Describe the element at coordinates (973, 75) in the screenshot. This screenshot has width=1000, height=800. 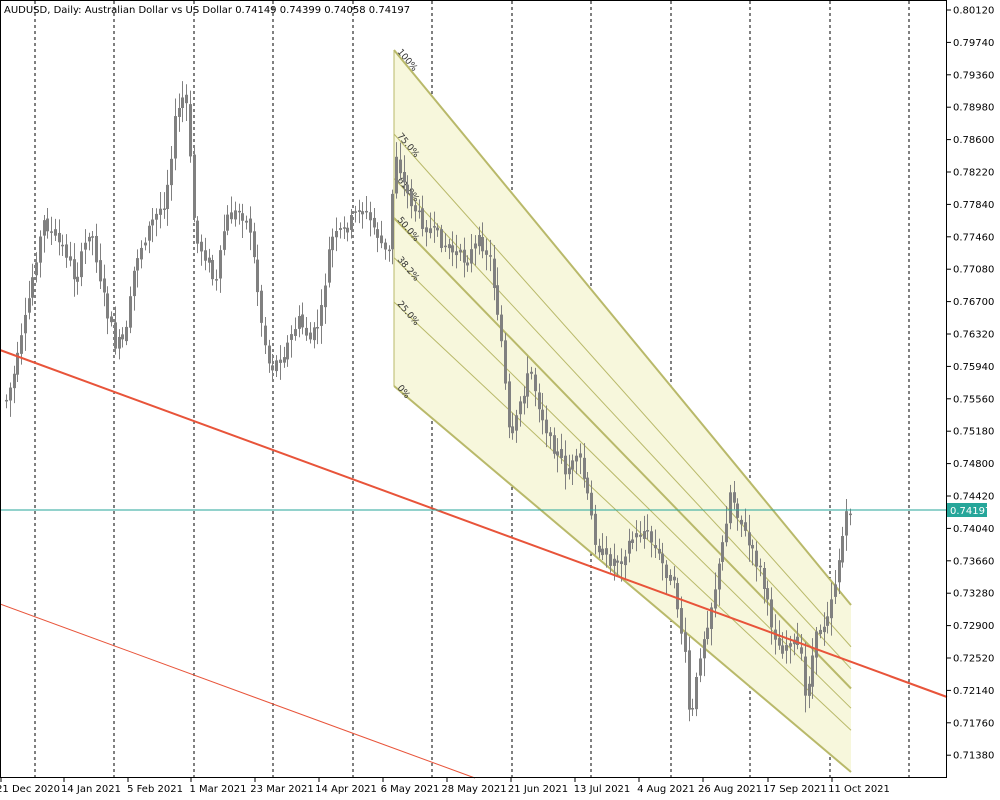
I see `y-tick-label: 0.79360` at that location.